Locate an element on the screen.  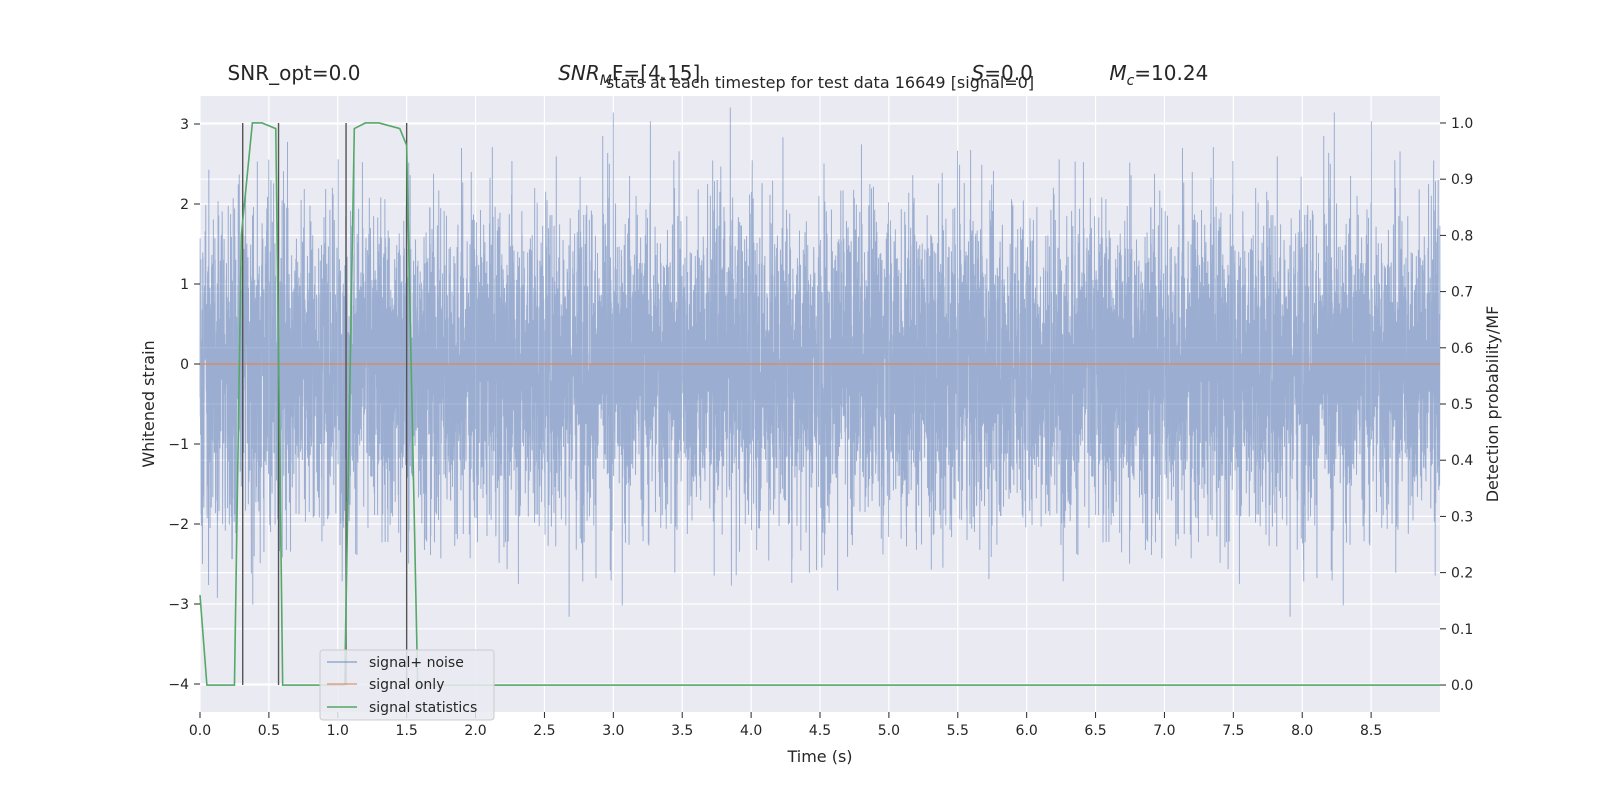
x-tick-label: 4.5 is located at coordinates (820, 731).